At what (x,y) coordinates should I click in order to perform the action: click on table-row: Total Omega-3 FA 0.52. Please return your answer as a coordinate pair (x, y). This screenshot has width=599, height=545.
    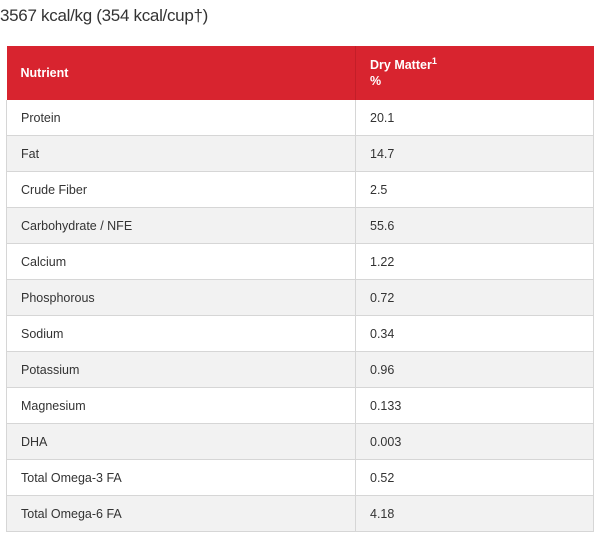
    Looking at the image, I should click on (300, 477).